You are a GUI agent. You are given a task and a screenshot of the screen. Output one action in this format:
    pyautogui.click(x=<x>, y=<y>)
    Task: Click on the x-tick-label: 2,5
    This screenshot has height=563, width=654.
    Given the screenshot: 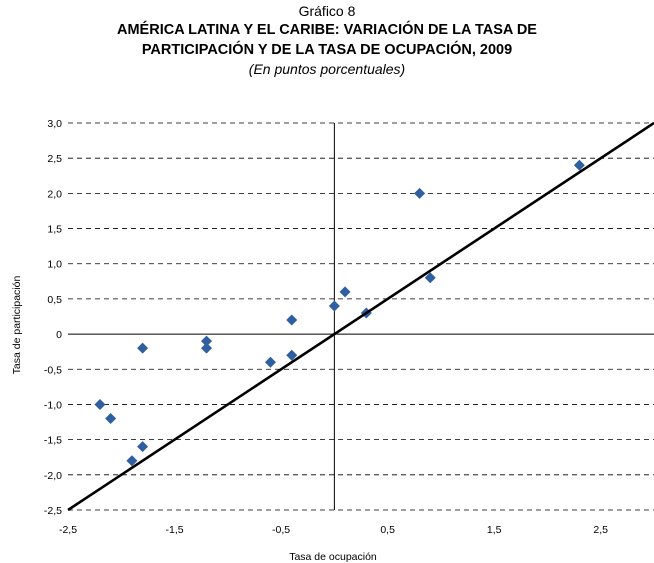 What is the action you would take?
    pyautogui.click(x=600, y=530)
    